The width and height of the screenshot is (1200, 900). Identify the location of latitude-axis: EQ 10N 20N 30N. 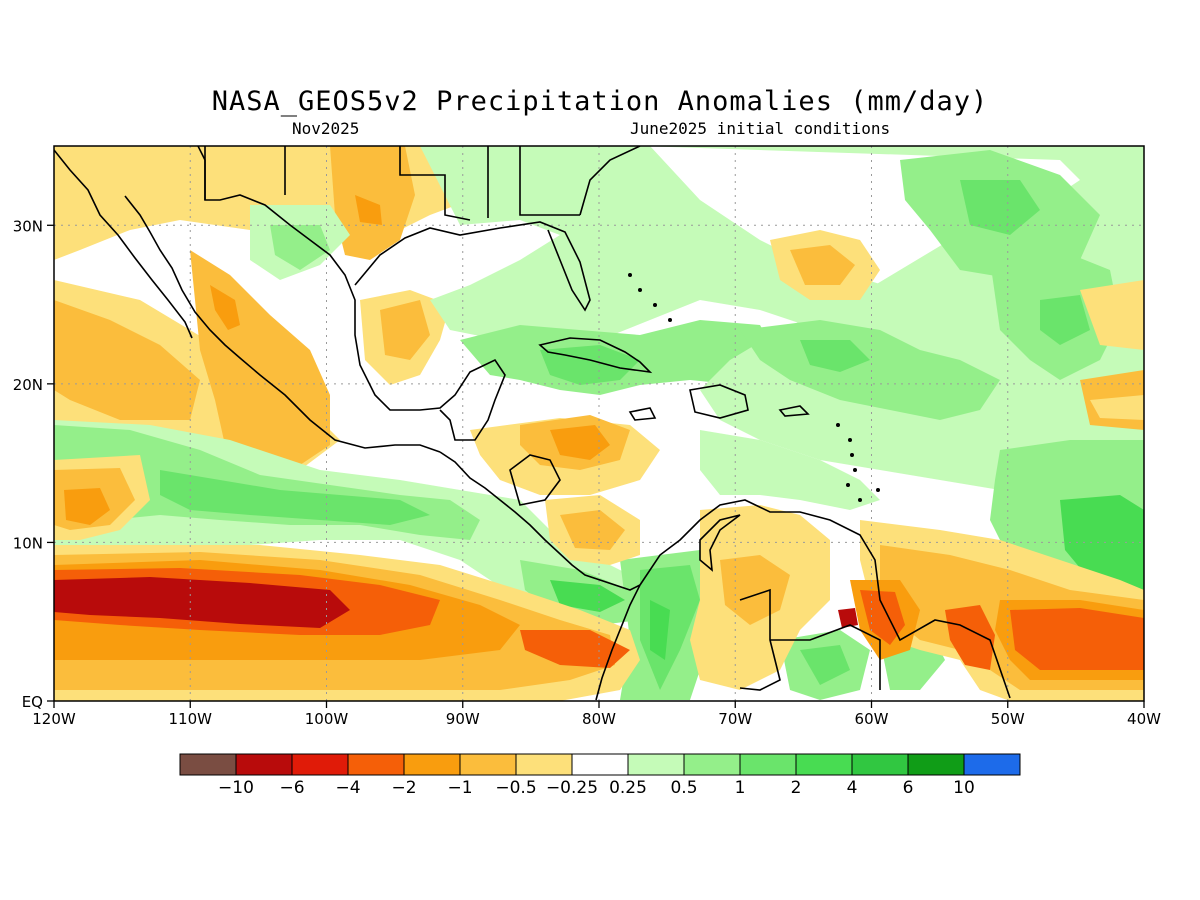
(33, 464).